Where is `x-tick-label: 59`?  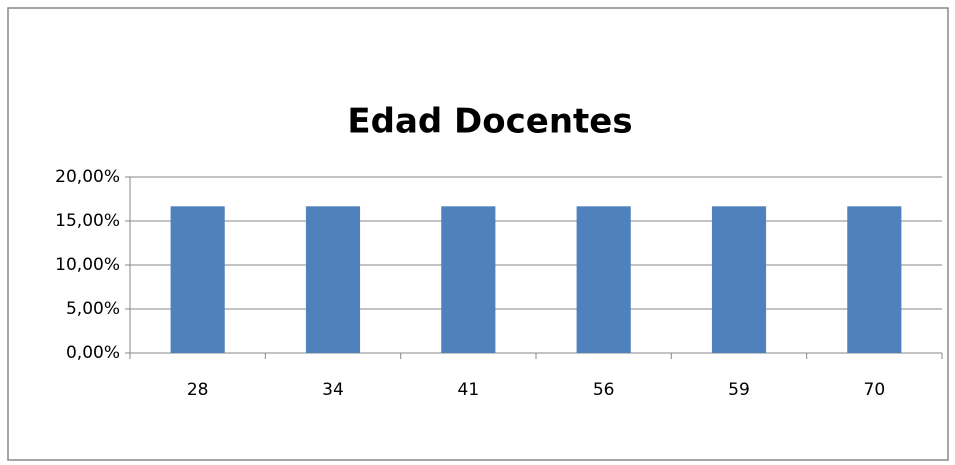 x-tick-label: 59 is located at coordinates (739, 390).